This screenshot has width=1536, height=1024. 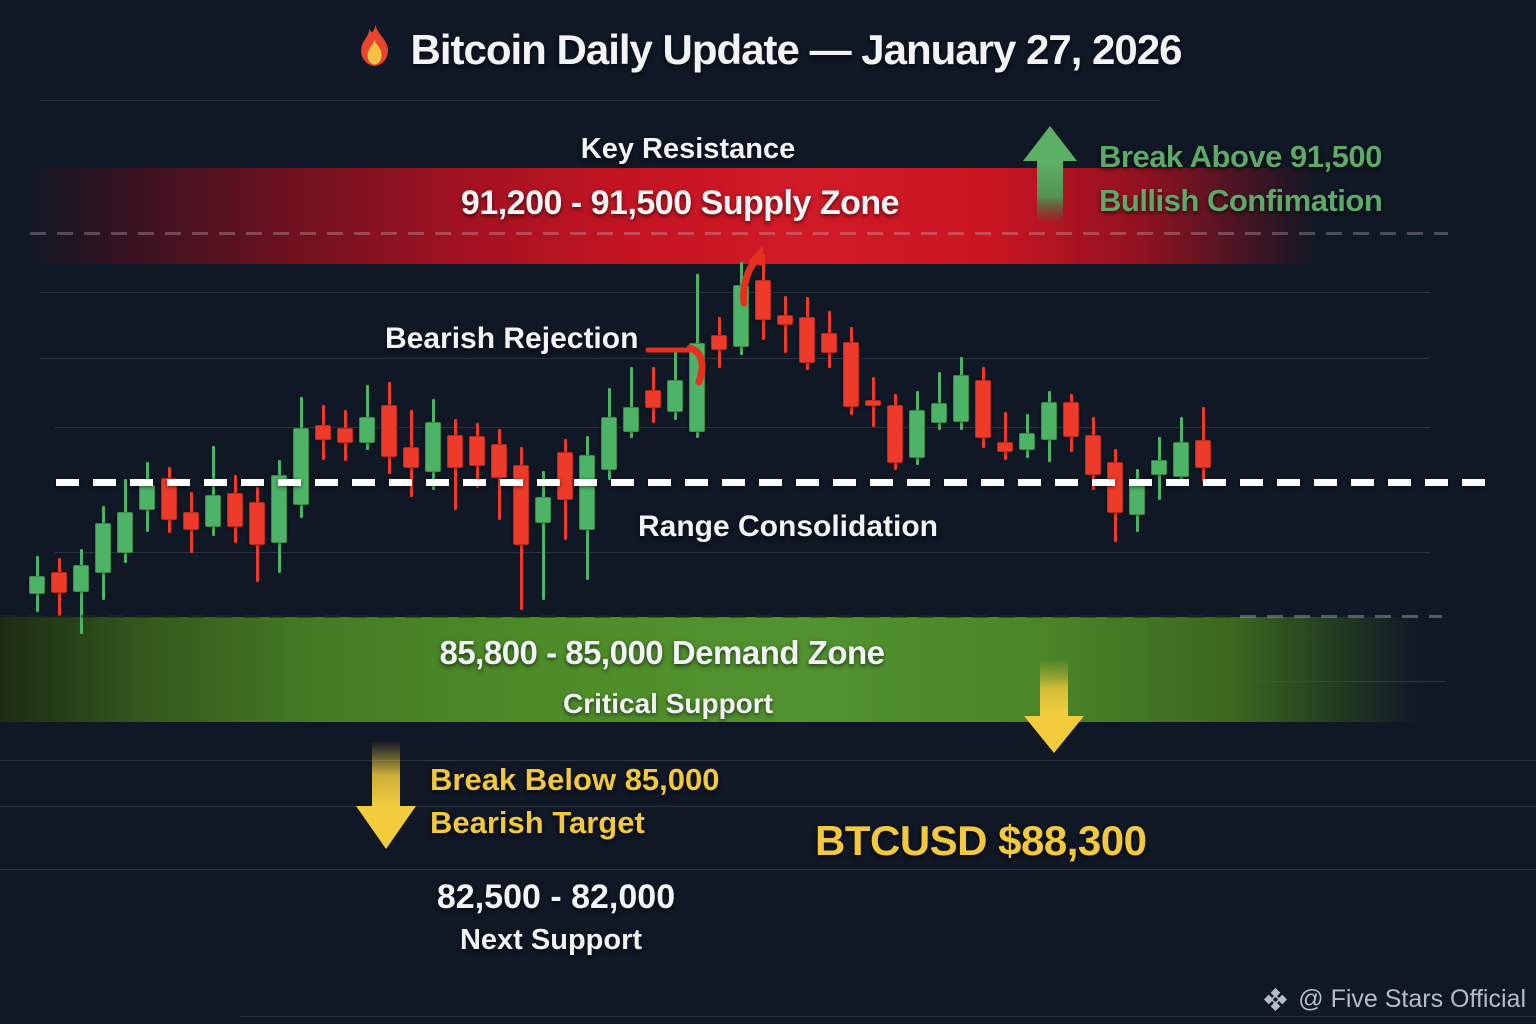 What do you see at coordinates (981, 840) in the screenshot?
I see `current-price-label: BTCUSD $88,300` at bounding box center [981, 840].